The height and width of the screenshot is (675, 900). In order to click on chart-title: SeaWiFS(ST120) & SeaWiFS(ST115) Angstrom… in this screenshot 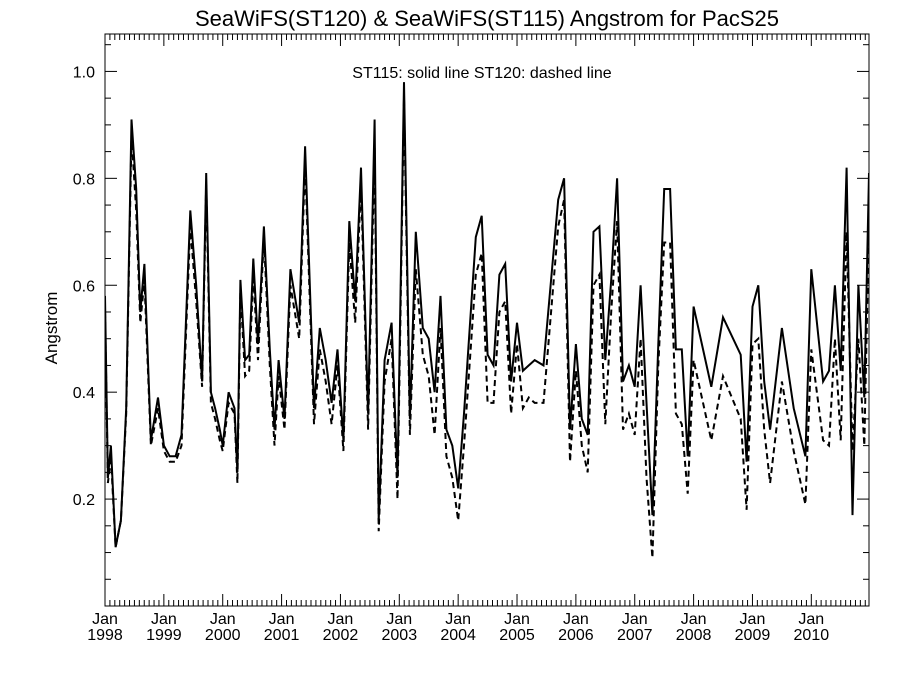, I will do `click(487, 18)`.